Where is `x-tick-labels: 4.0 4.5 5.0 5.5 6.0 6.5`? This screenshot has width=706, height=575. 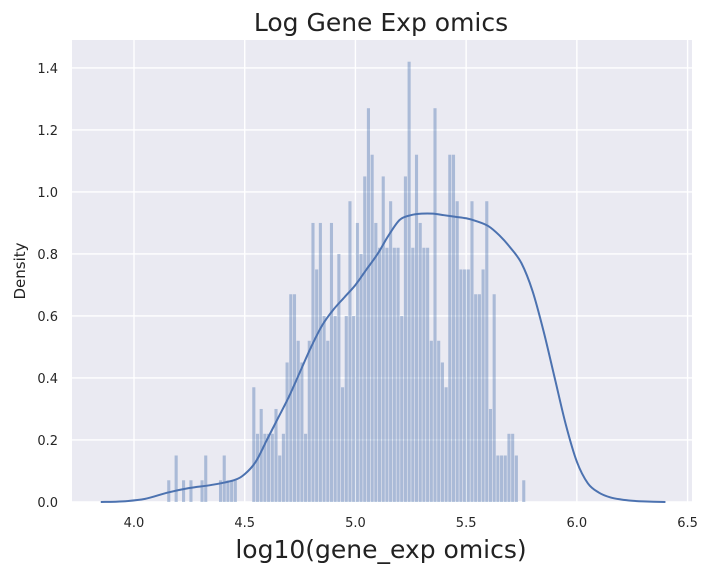 x-tick-labels: 4.0 4.5 5.0 5.5 6.0 6.5 is located at coordinates (411, 523).